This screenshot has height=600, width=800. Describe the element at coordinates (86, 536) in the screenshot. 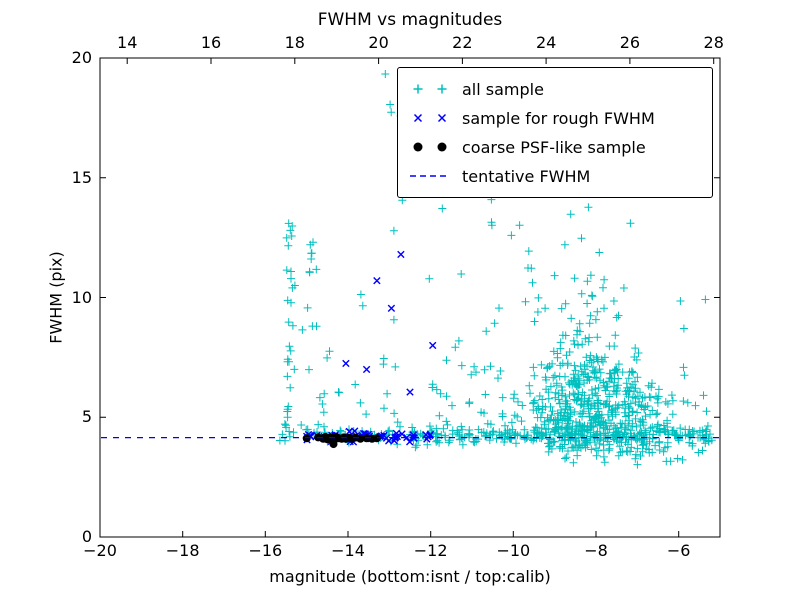

I see `y-tick-label: 0` at that location.